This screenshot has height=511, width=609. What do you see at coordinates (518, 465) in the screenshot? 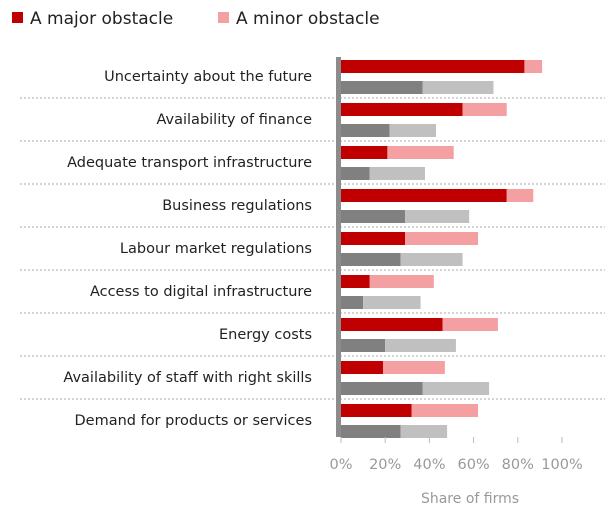
I see `x-tick-label: 80%` at bounding box center [518, 465].